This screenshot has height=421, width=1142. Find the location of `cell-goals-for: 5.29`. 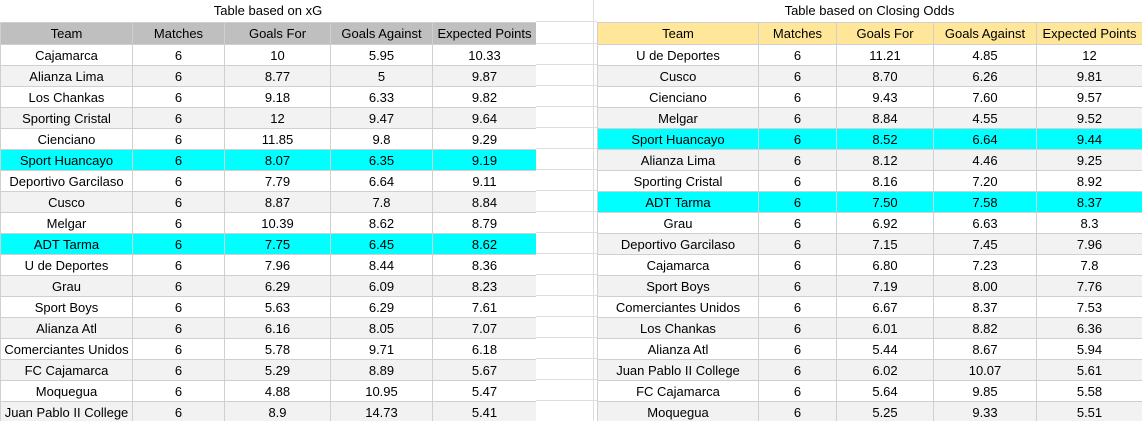

cell-goals-for: 5.29 is located at coordinates (277, 370).